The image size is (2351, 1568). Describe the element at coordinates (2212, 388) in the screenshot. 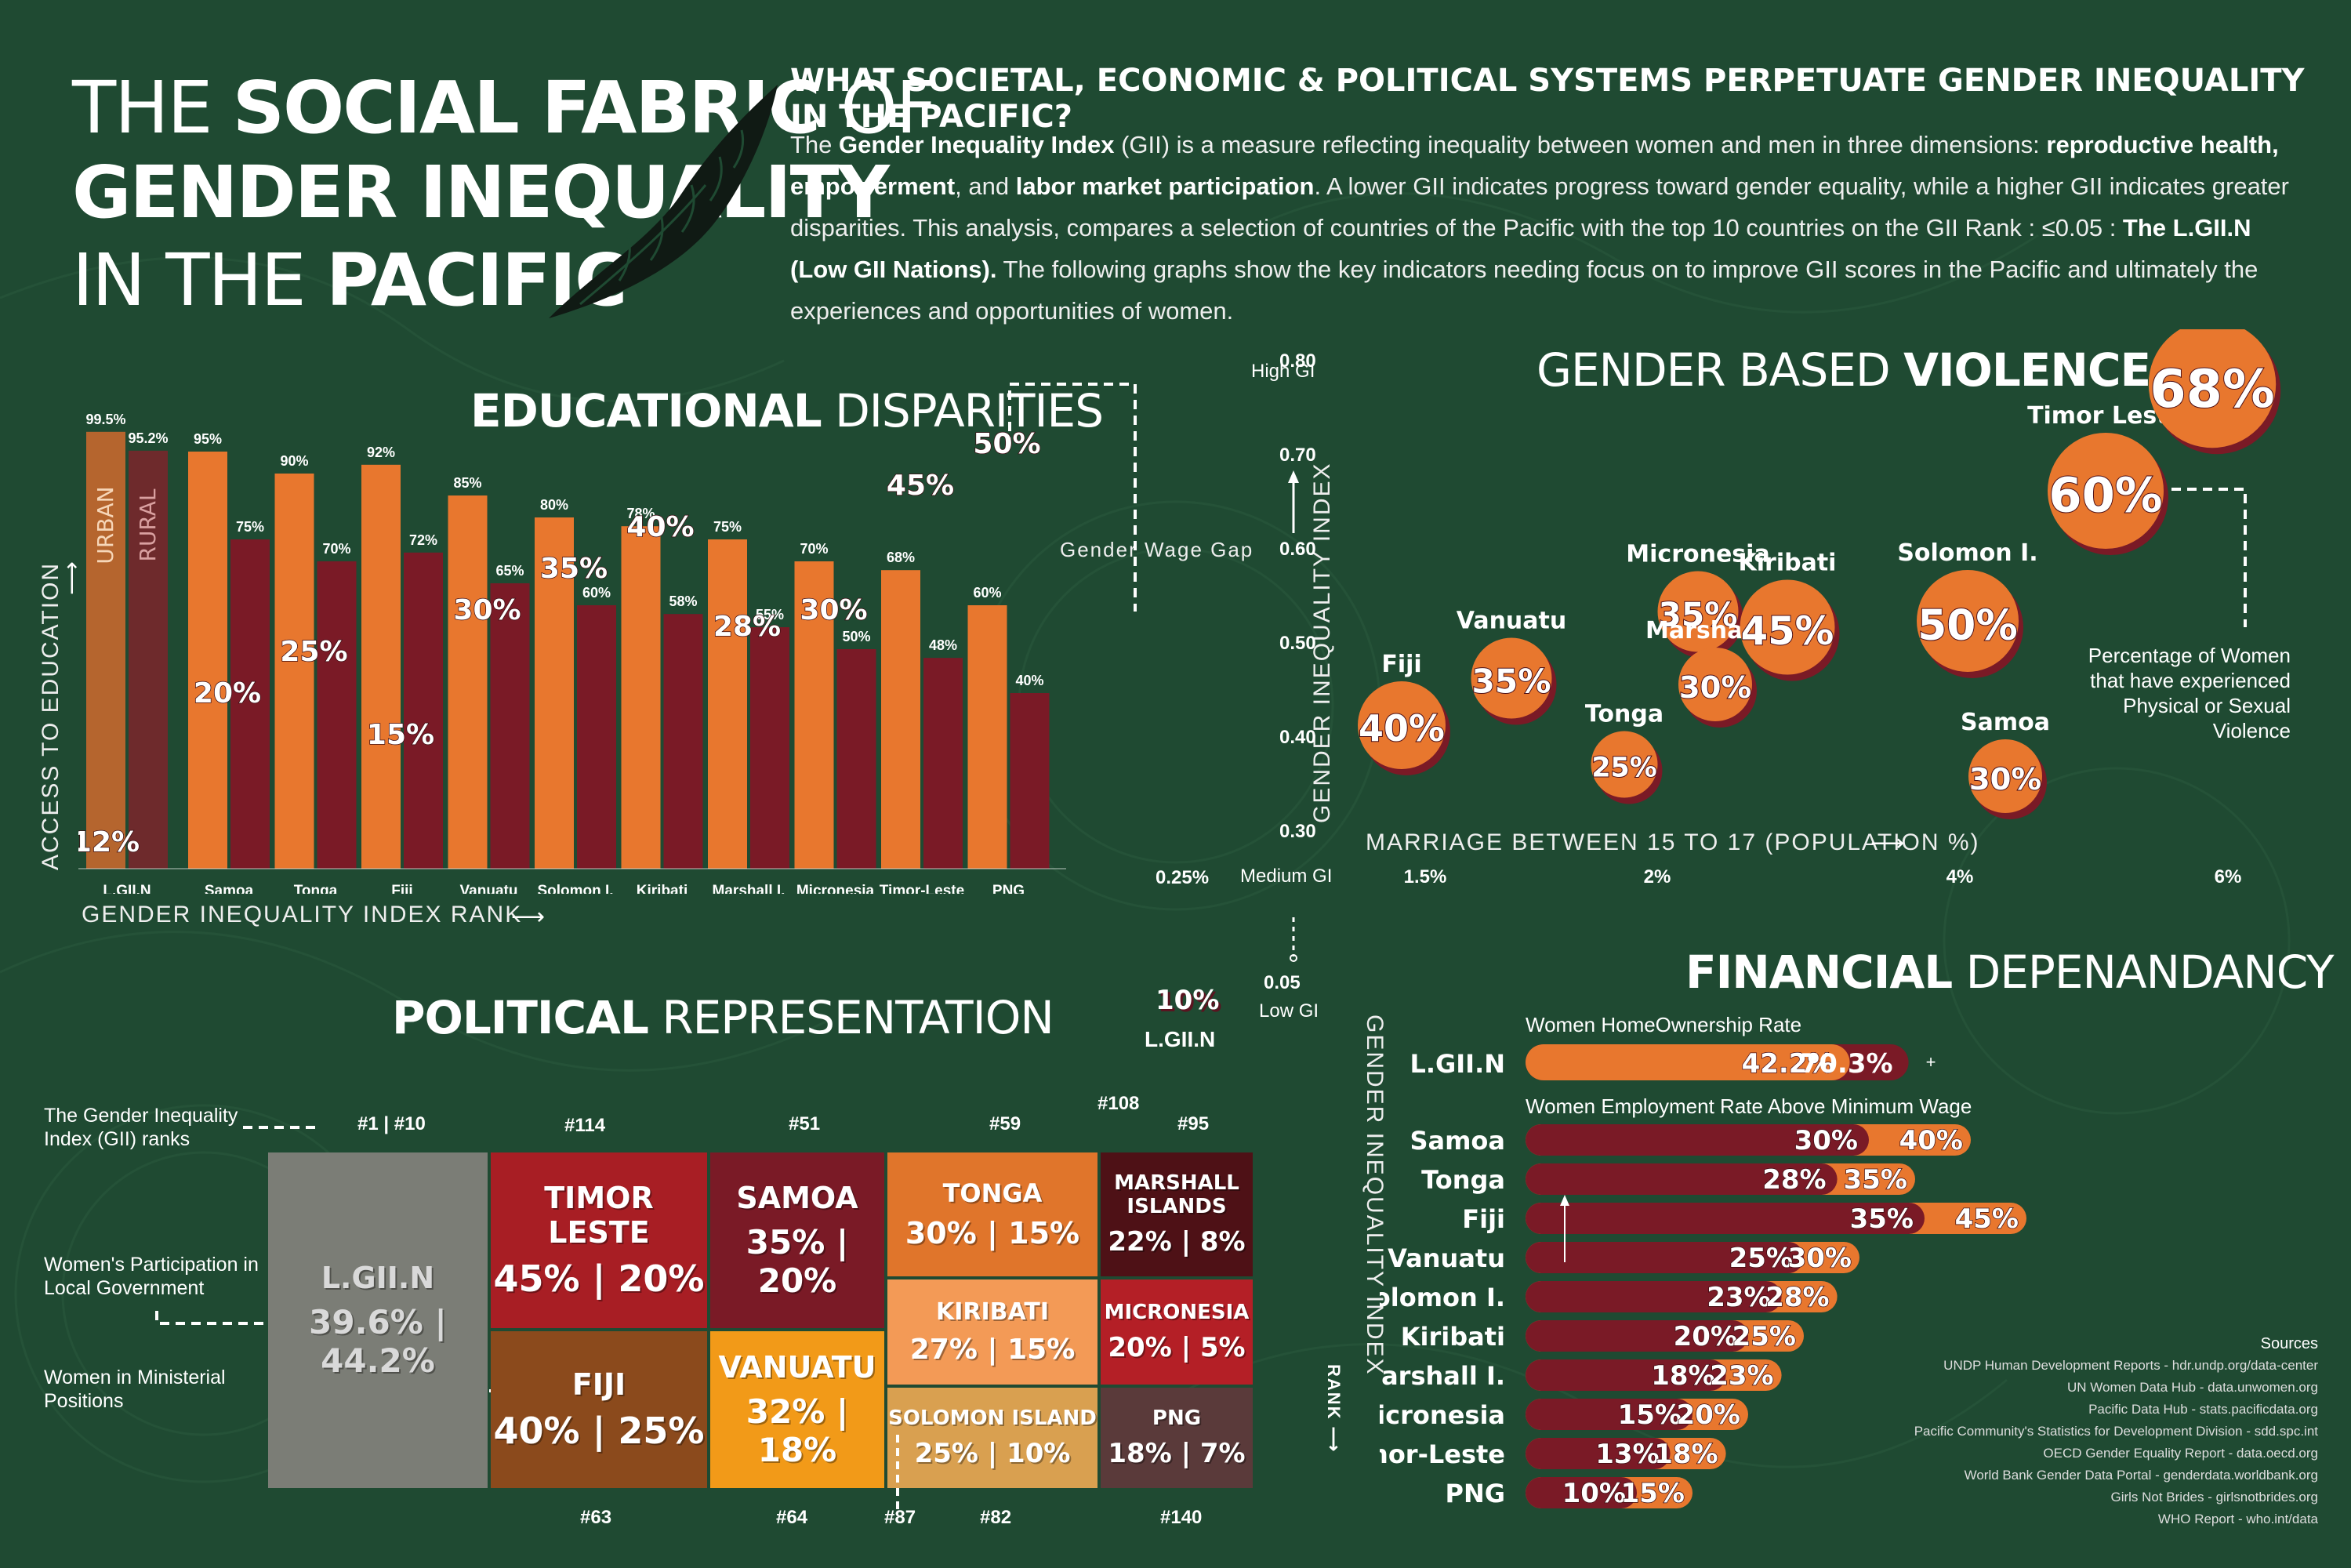

I see `bubble-png` at that location.